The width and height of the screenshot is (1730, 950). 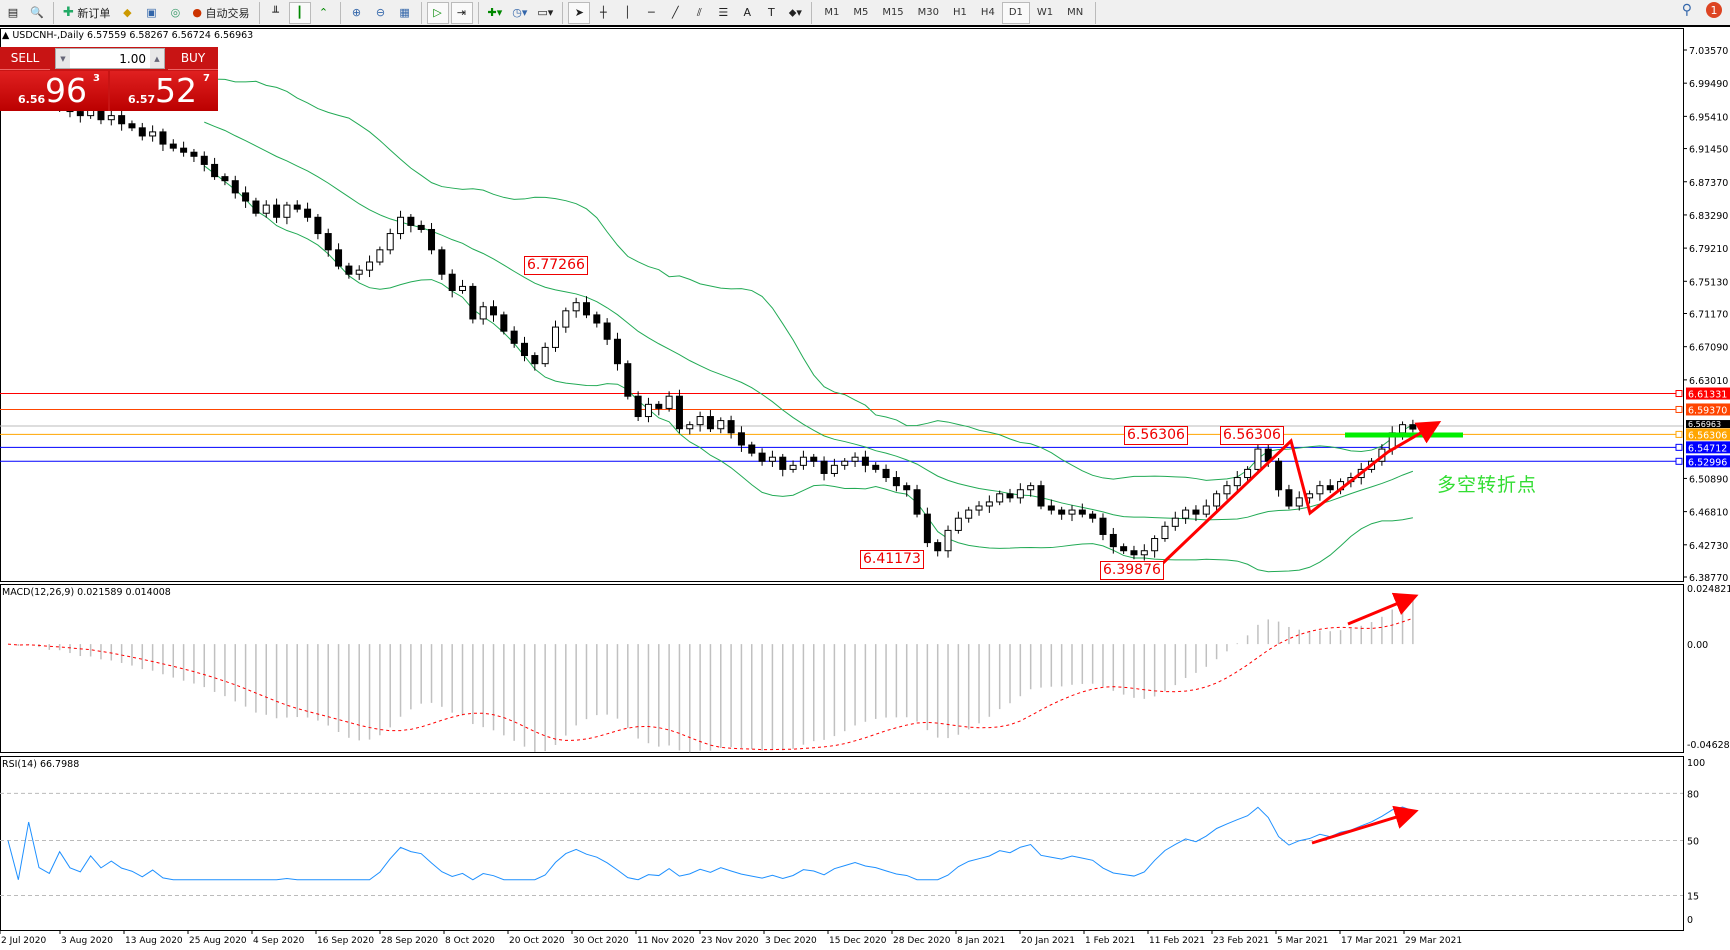 I want to click on resistance-label-1: 6.56306, so click(x=1156, y=435).